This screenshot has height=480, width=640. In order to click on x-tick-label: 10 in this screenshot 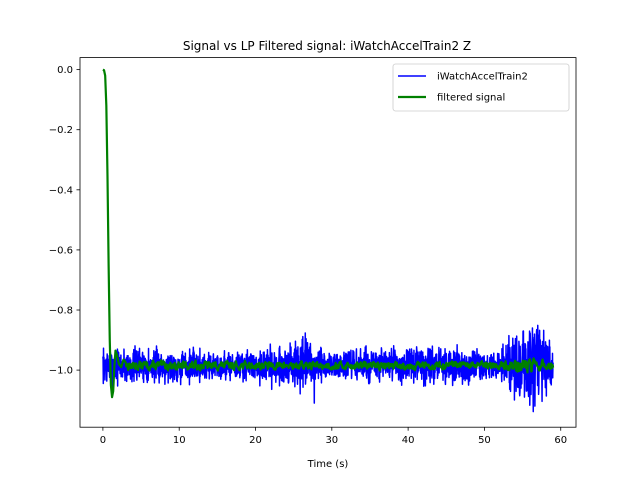, I will do `click(179, 440)`.